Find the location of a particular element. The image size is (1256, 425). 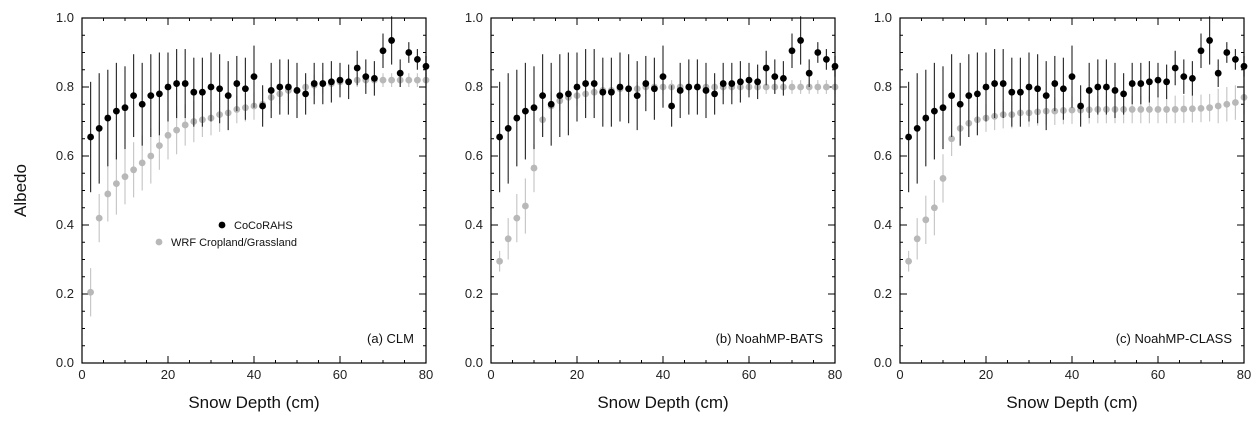

y-tick-label: 0.2 is located at coordinates (474, 293).